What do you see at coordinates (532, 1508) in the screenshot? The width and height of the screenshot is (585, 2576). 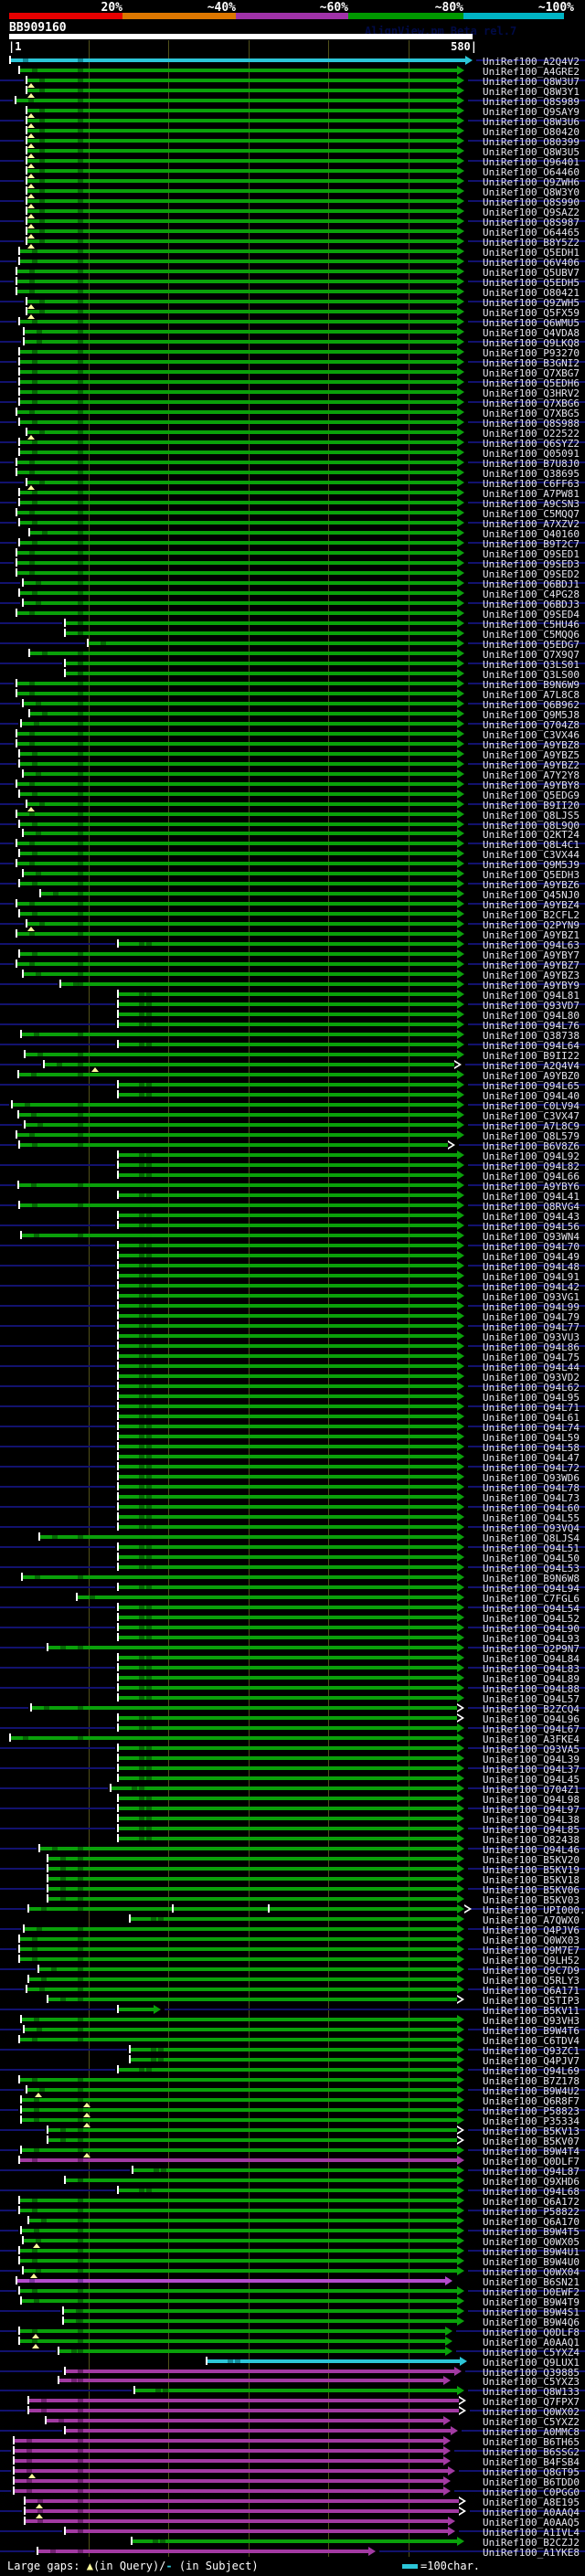 I see `row-label-link: UniRef100_Q94L60` at bounding box center [532, 1508].